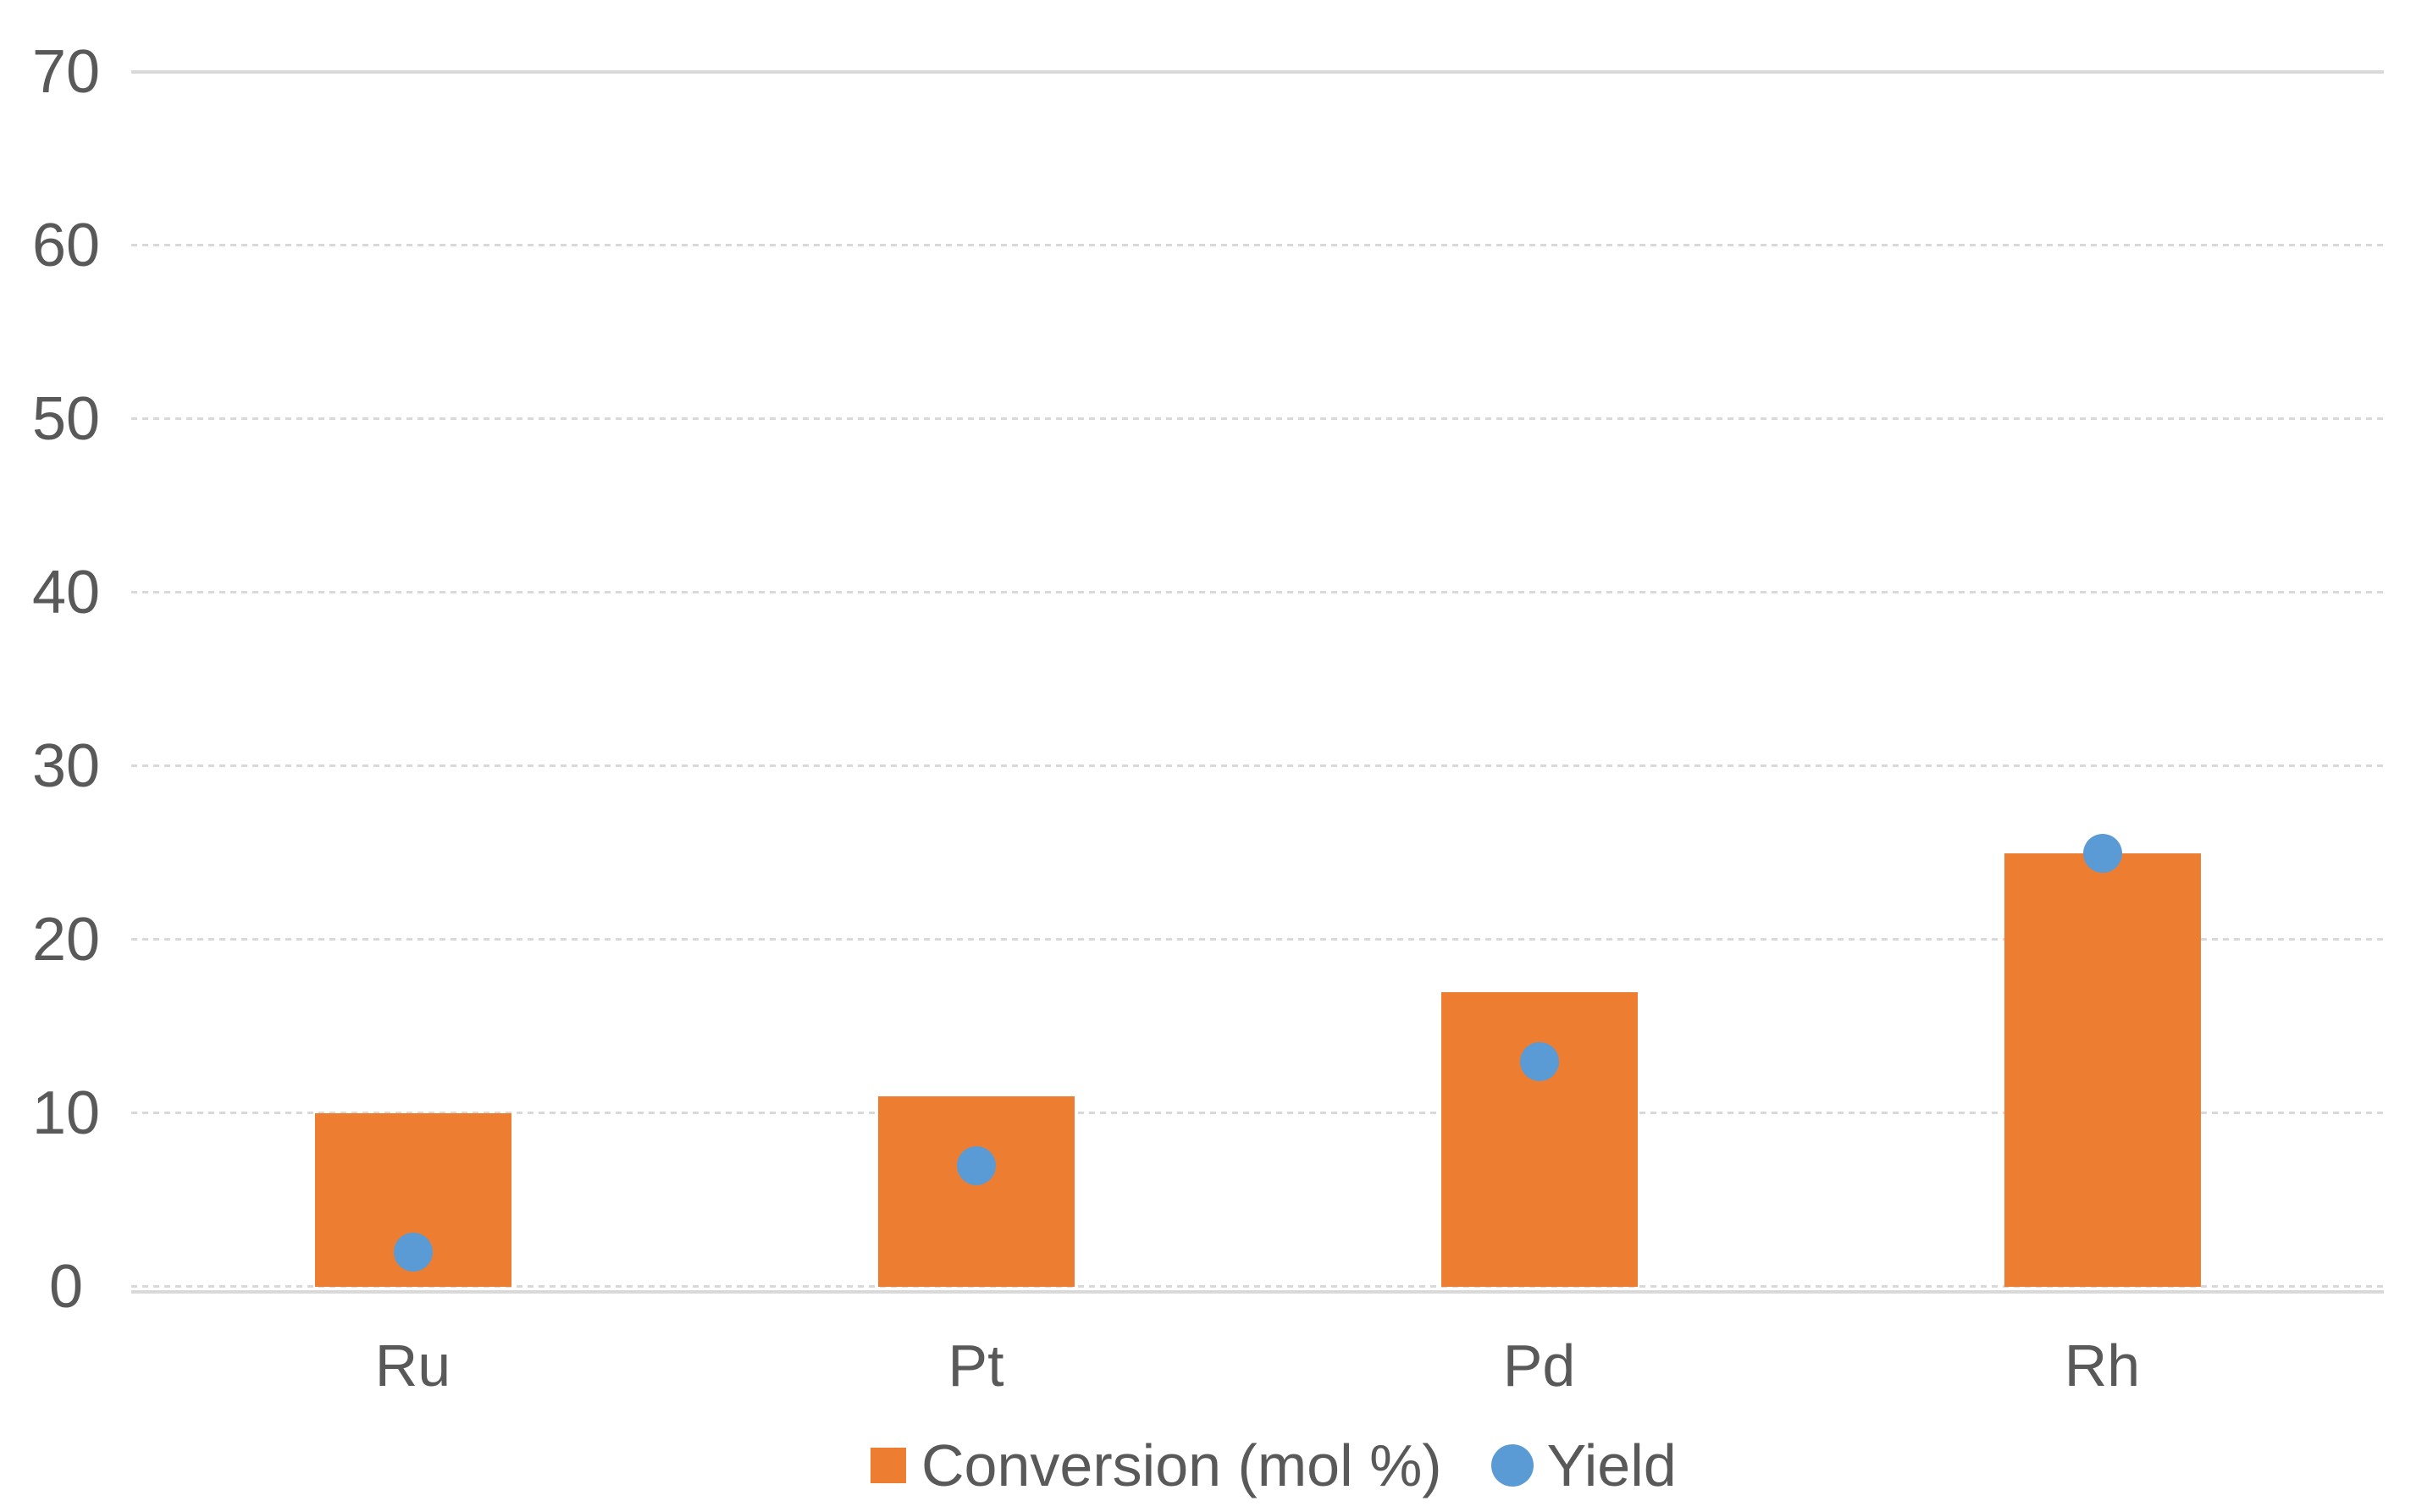  What do you see at coordinates (1512, 1465) in the screenshot?
I see `legend-yield-circle-icon` at bounding box center [1512, 1465].